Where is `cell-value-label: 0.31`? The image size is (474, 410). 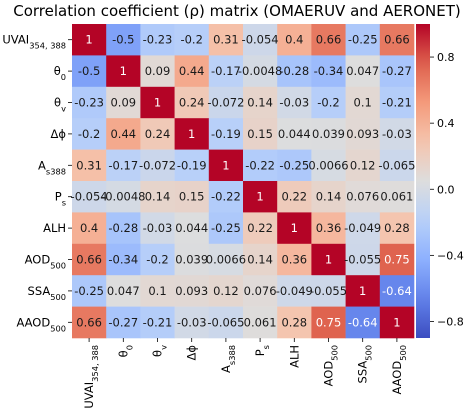
cell-value-label: 0.31 is located at coordinates (89, 165).